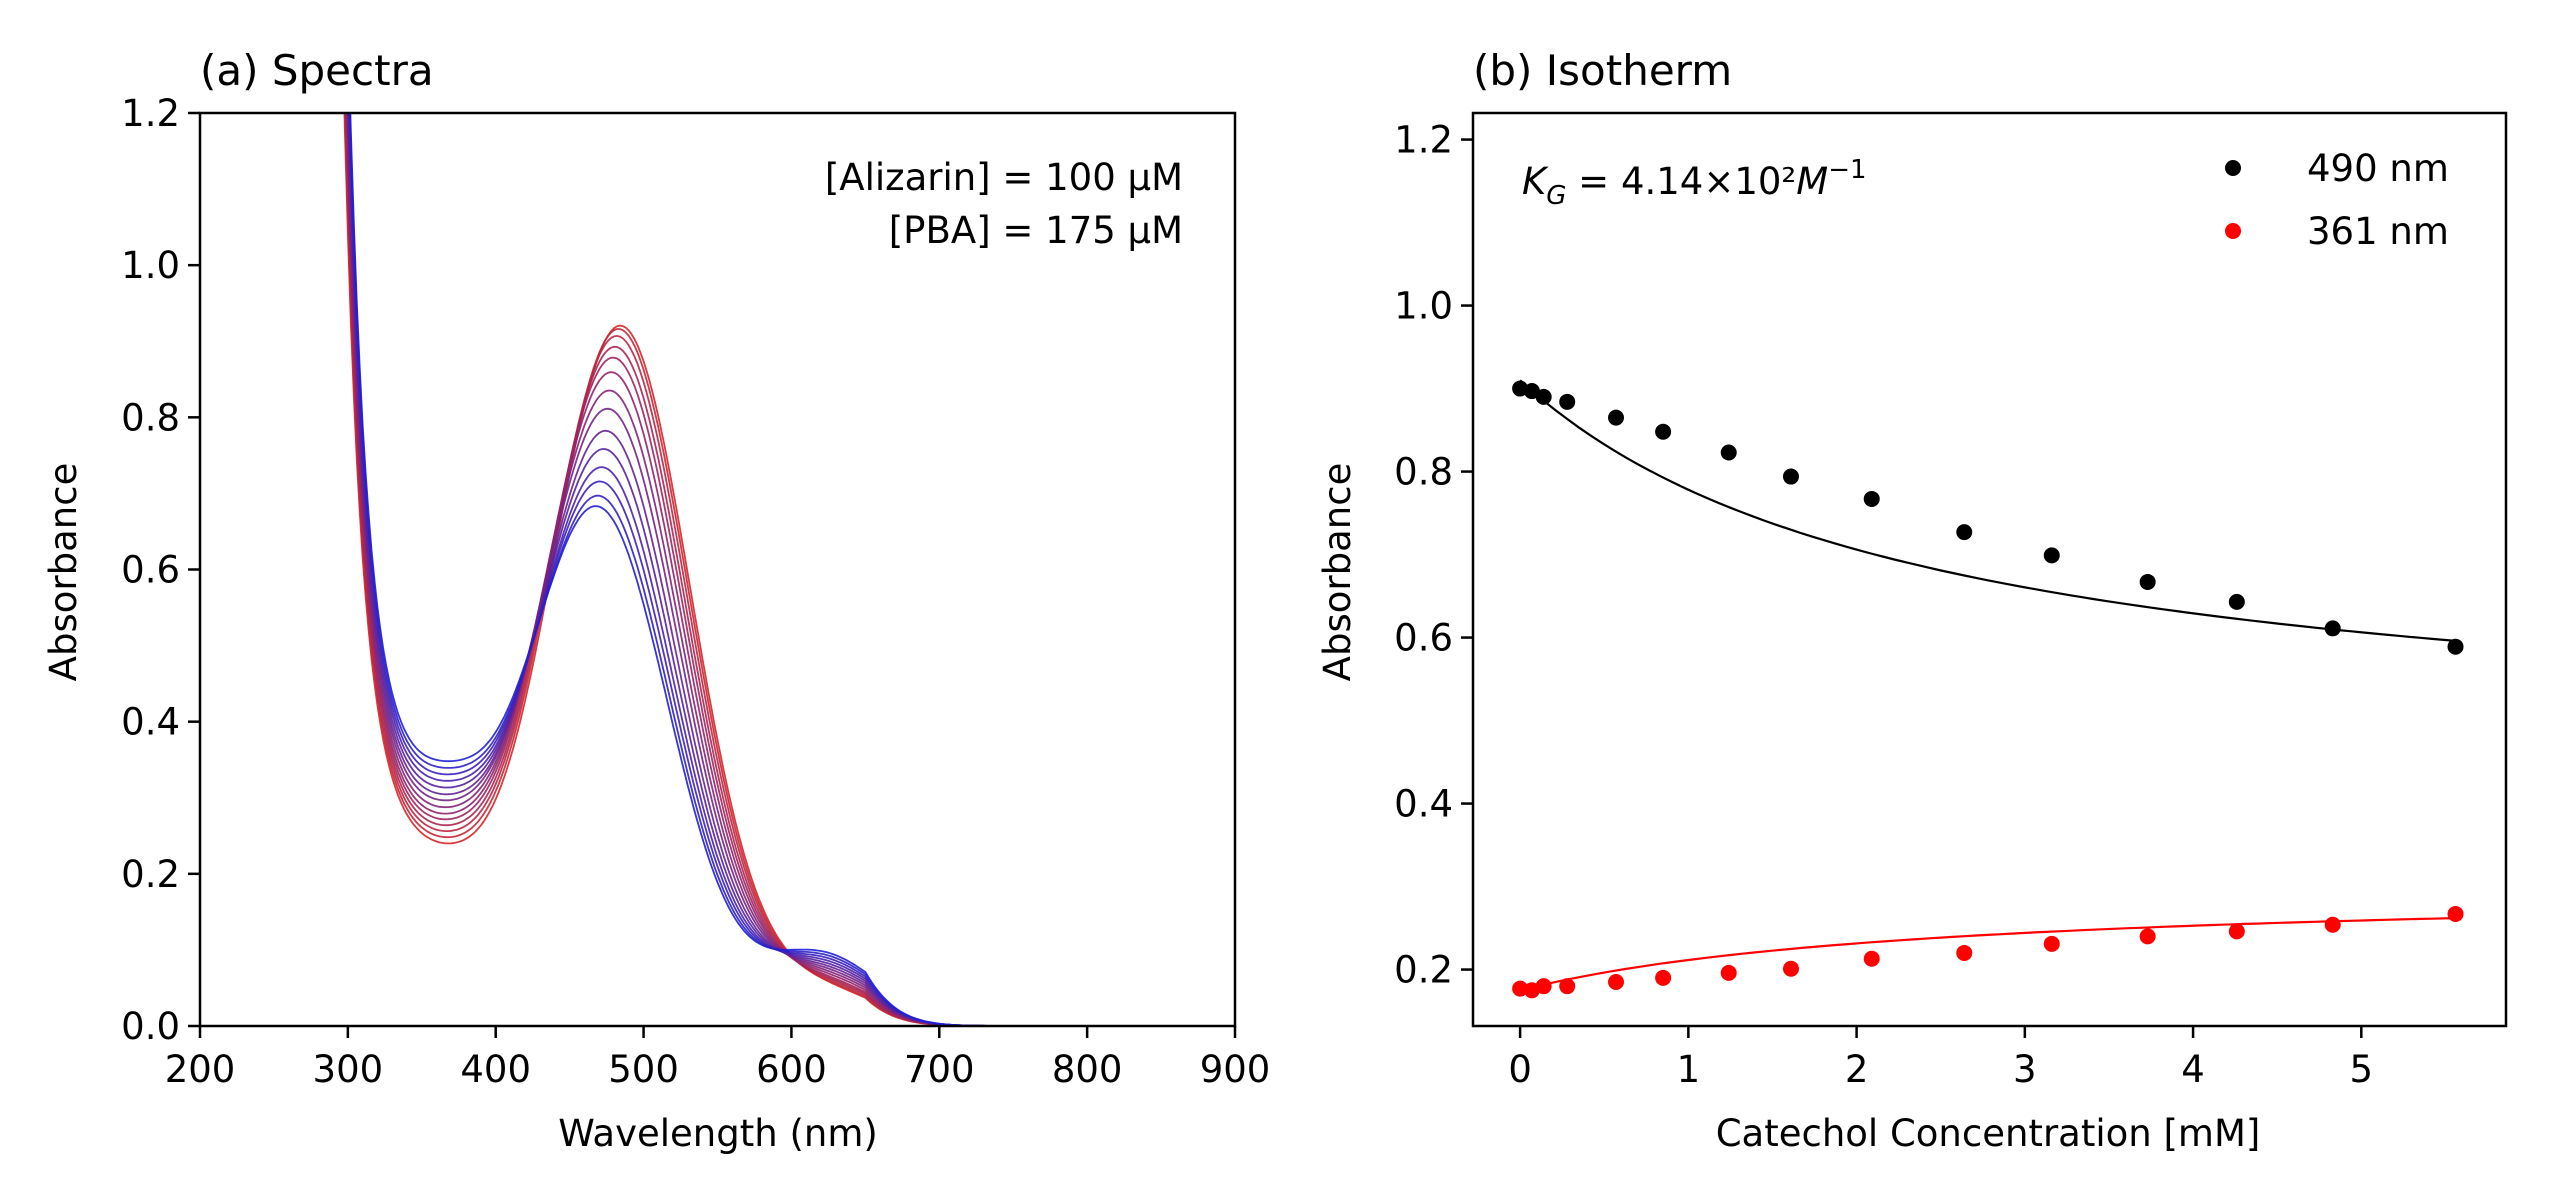 This screenshot has height=1200, width=2550. Describe the element at coordinates (1520, 1069) in the screenshot. I see `panel-b-x-tick-label: 0` at that location.